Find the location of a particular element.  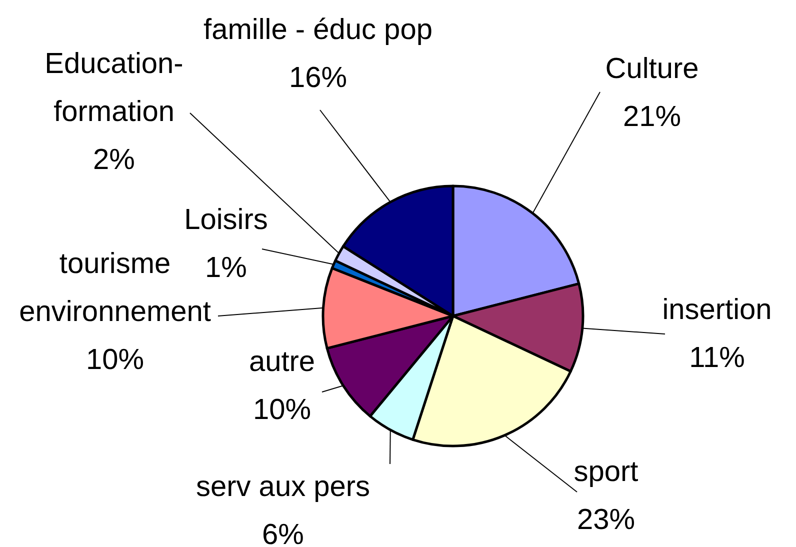

slice-label: Education- formation is located at coordinates (114, 88).